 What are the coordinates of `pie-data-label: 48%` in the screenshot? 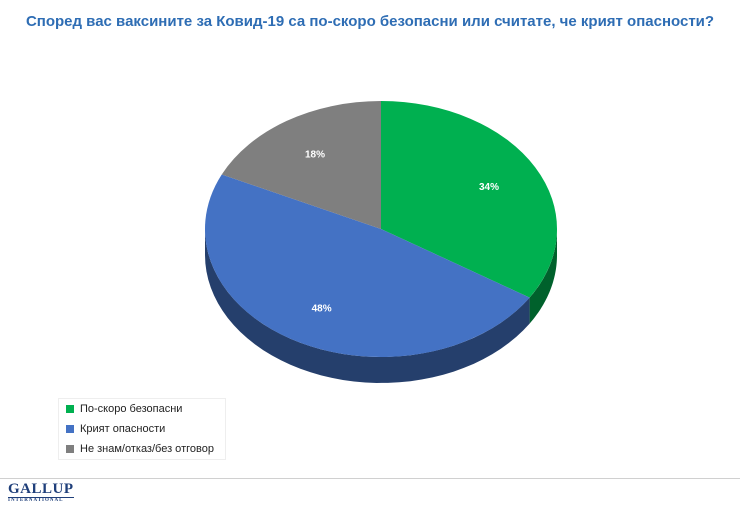 It's located at (322, 309).